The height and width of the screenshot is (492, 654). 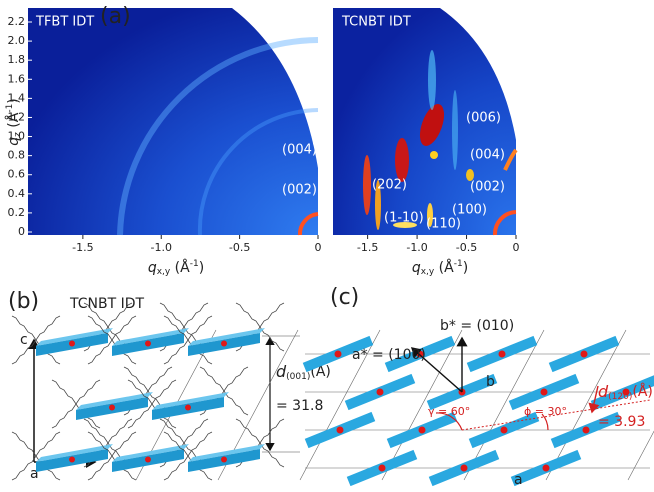 What do you see at coordinates (115, 16) in the screenshot?
I see `panel-label: (a)` at bounding box center [115, 16].